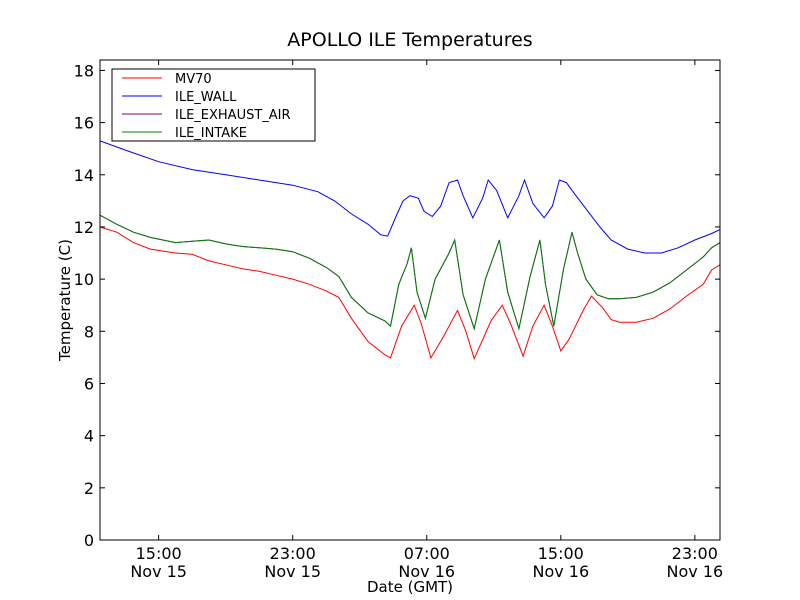 Image resolution: width=800 pixels, height=600 pixels. Describe the element at coordinates (84, 123) in the screenshot. I see `y-tick-label: 16` at that location.